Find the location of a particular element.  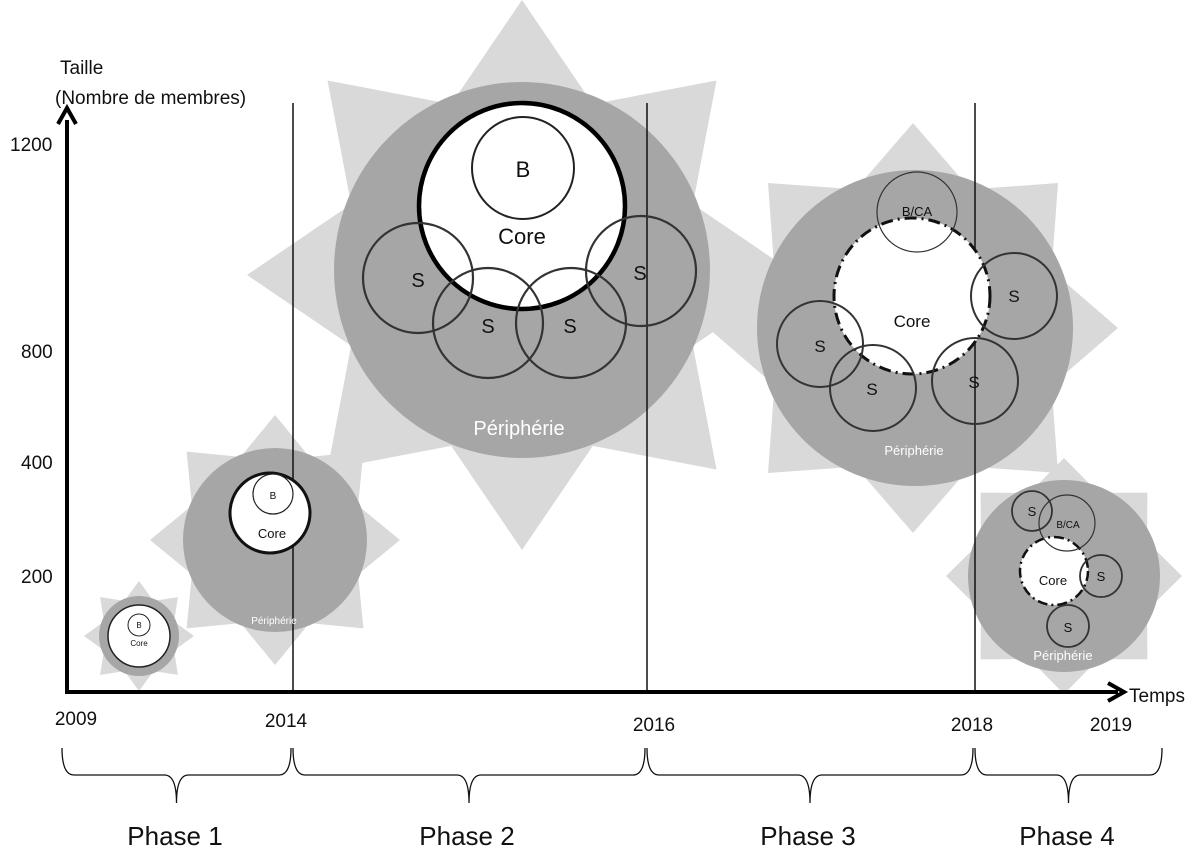

core-circle-2018 is located at coordinates (912, 296).